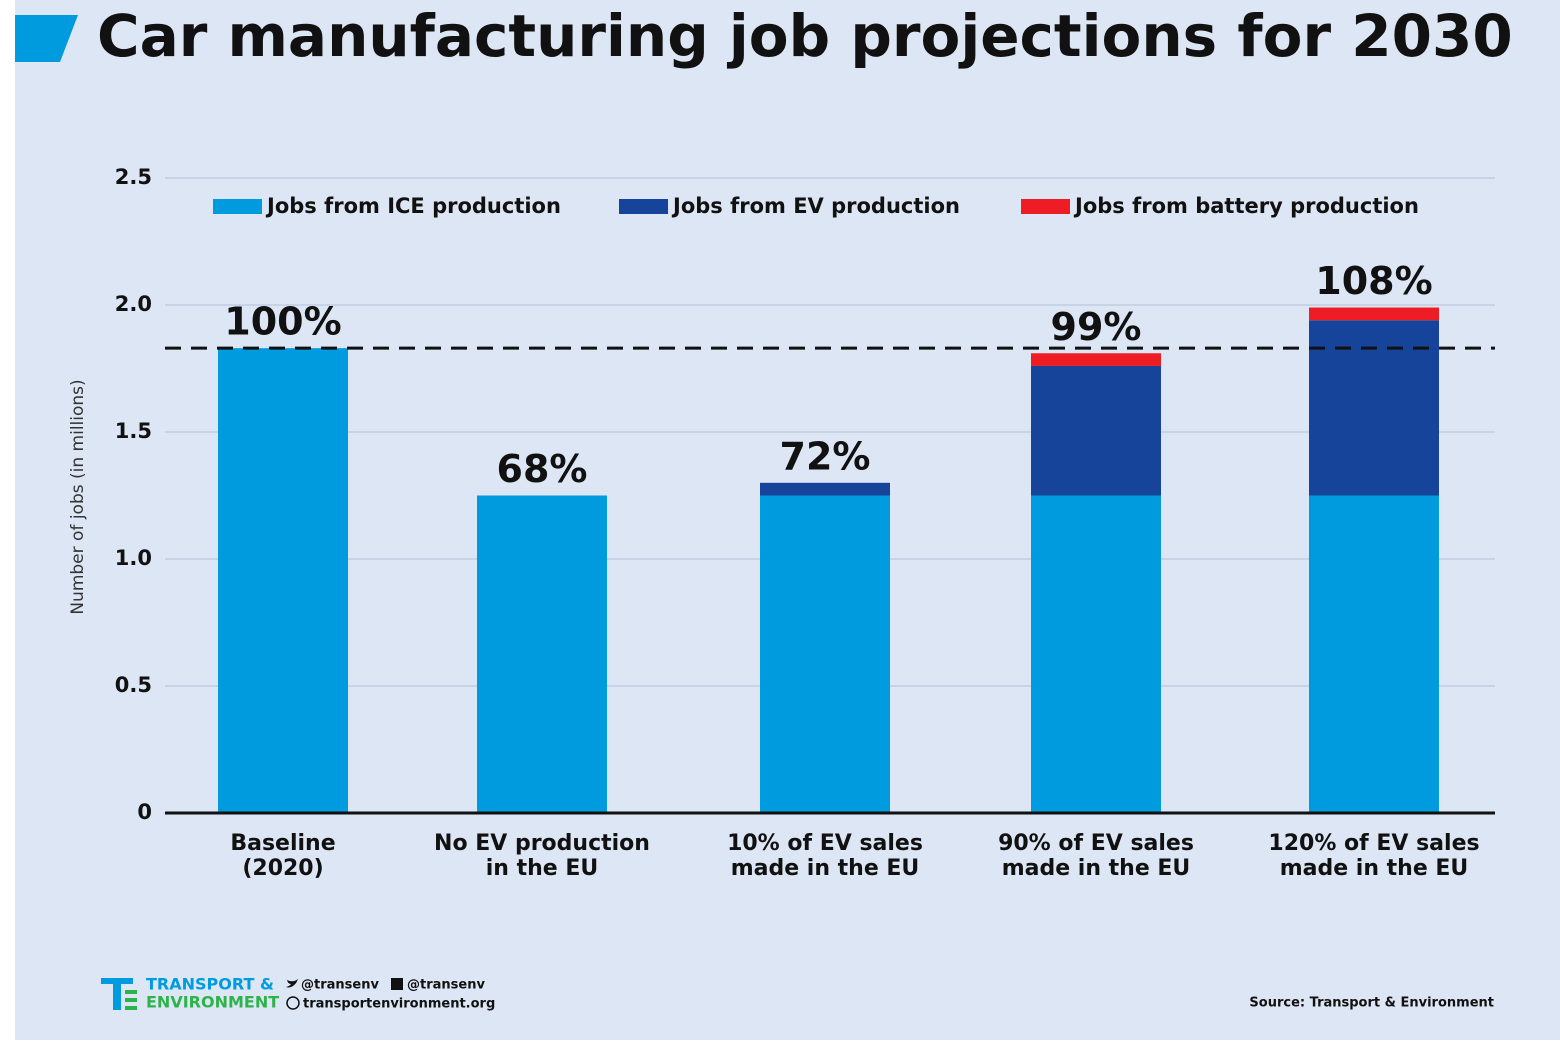 The image size is (1560, 1059). Describe the element at coordinates (340, 985) in the screenshot. I see `twitter-handle: @transenv` at that location.